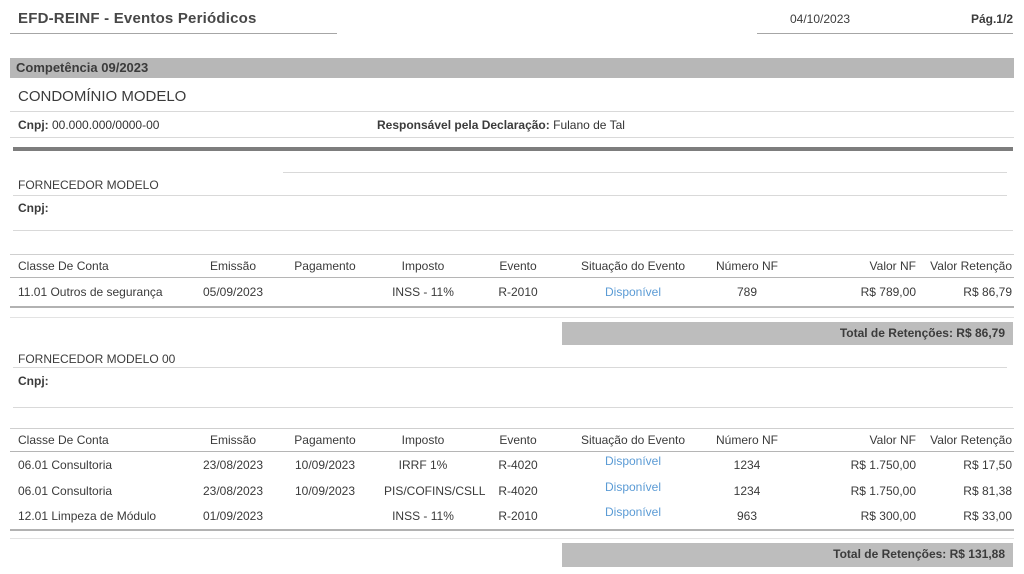 Image resolution: width=1024 pixels, height=574 pixels. I want to click on total-retencoes-bar: Total de Retenções: R$ 131,88, so click(787, 555).